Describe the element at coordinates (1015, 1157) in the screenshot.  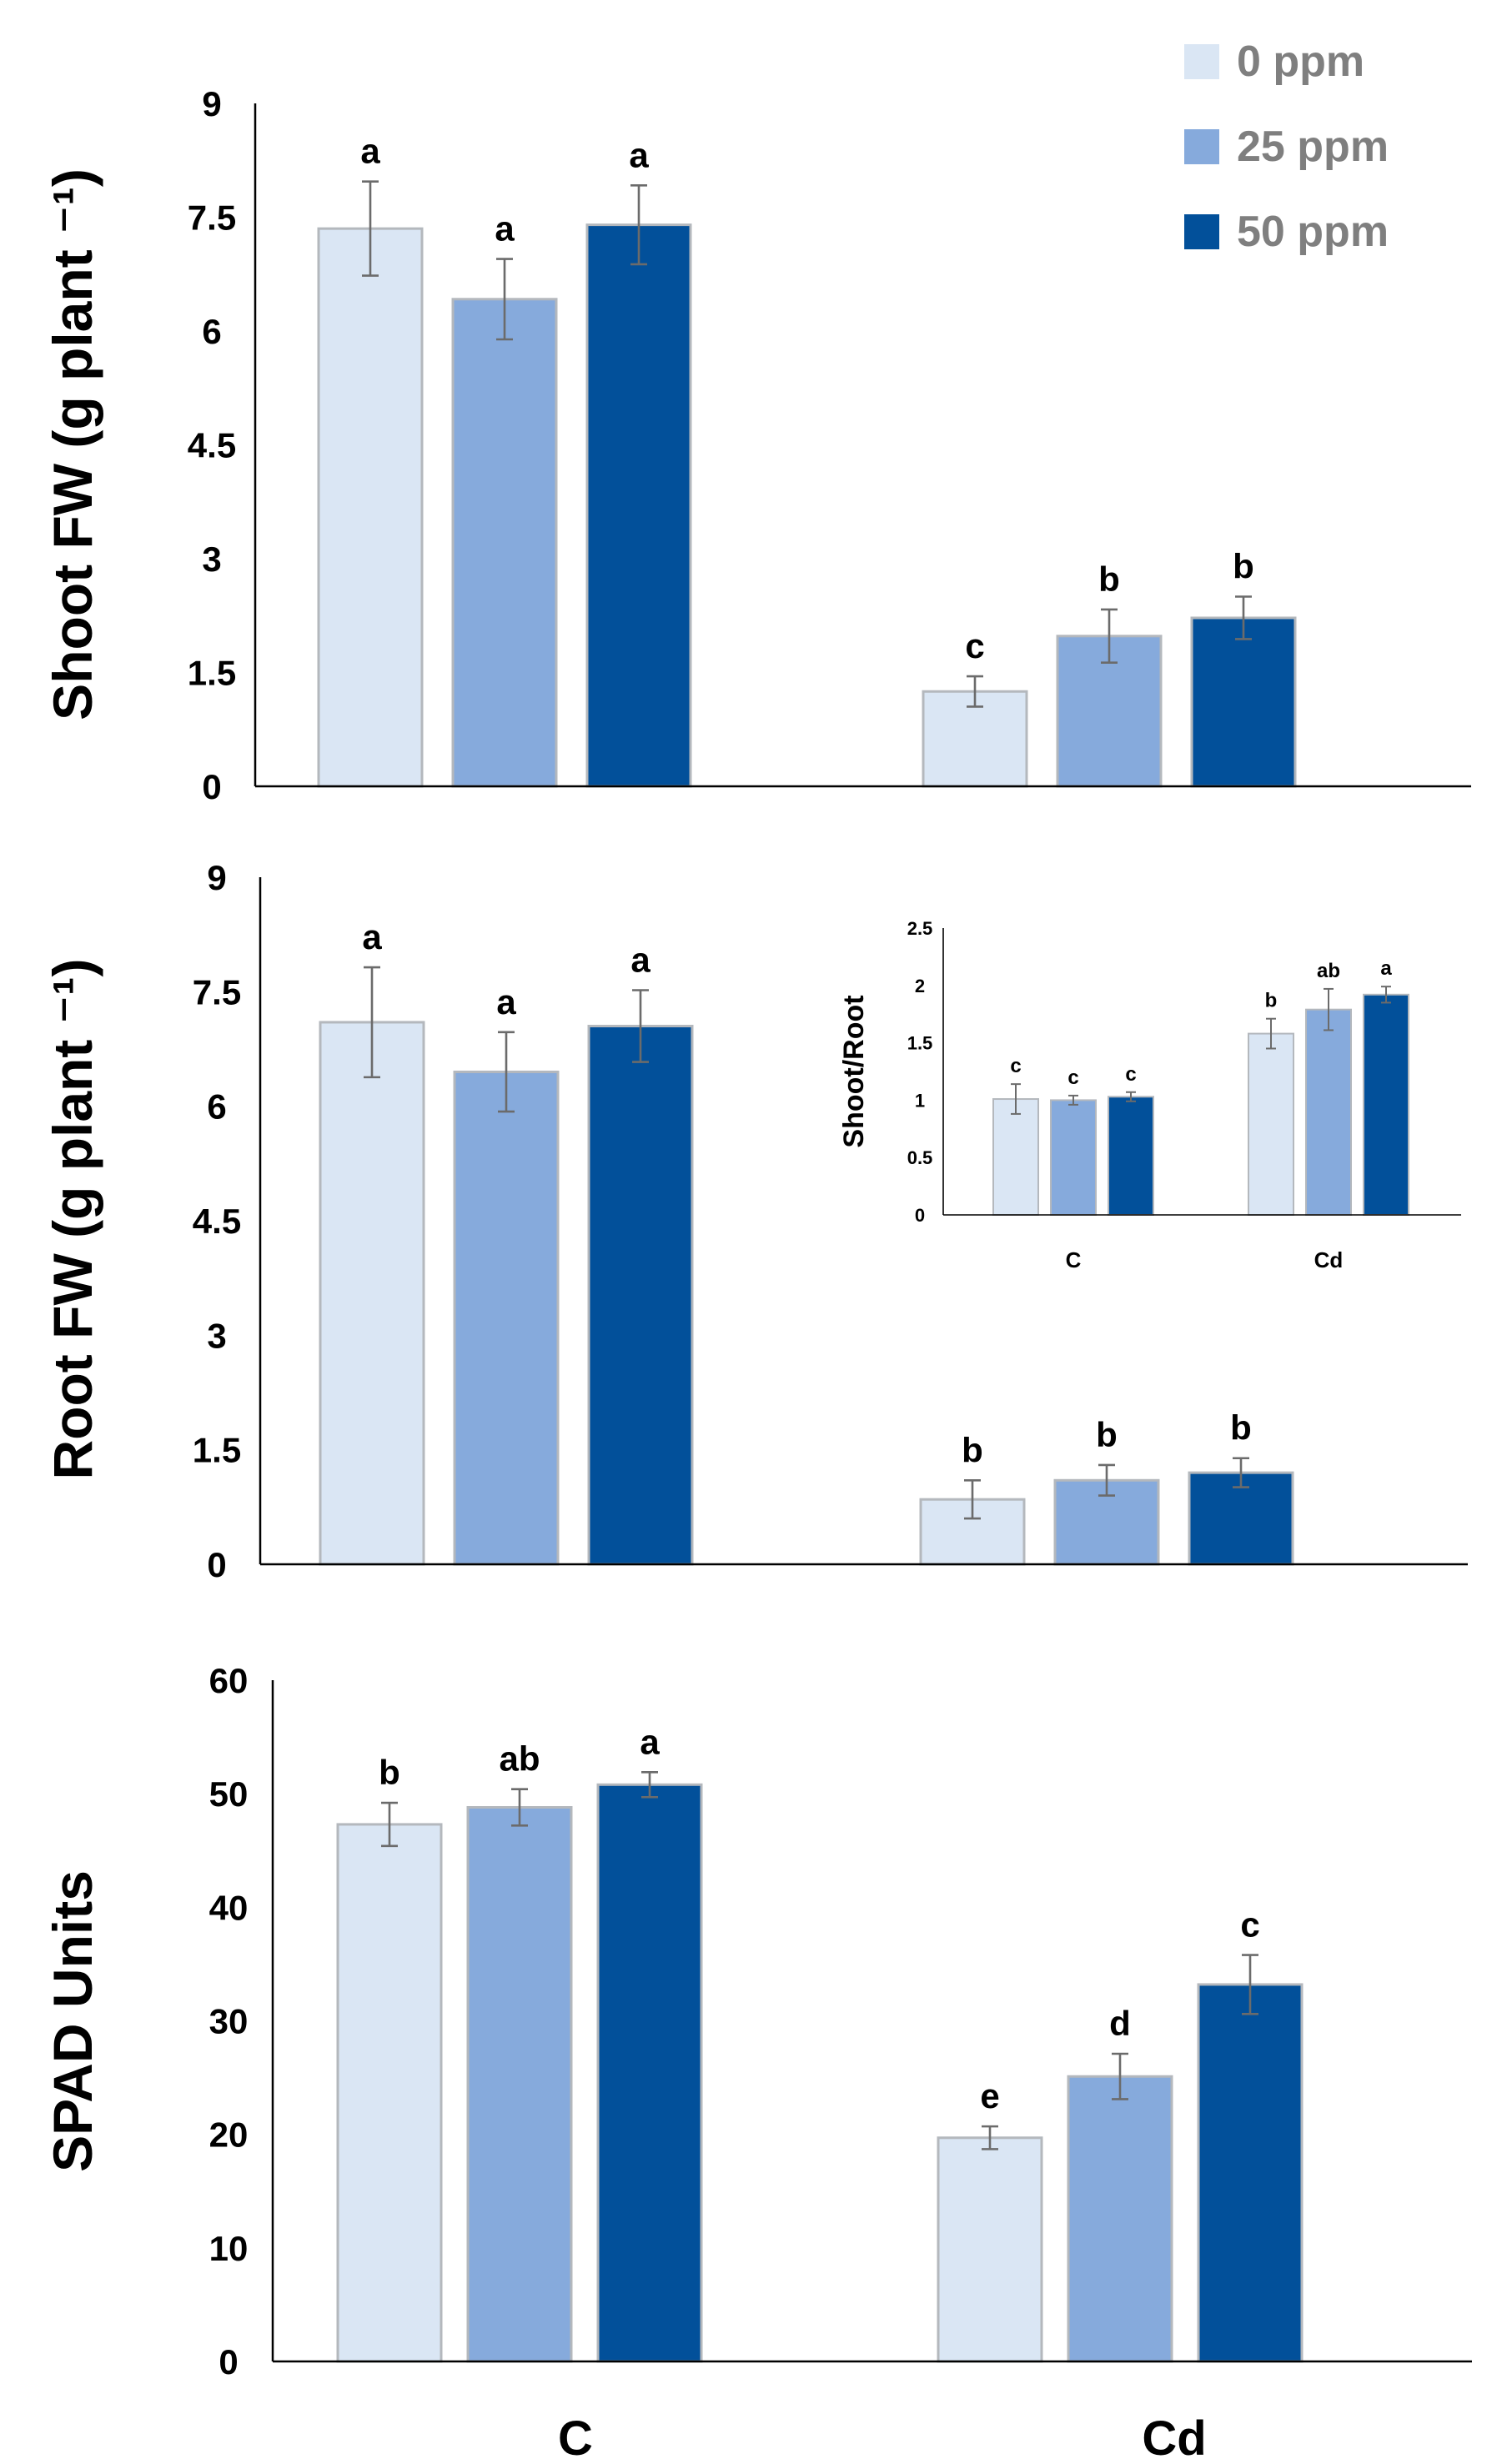
I see `inset-bar-0ppm-C` at that location.